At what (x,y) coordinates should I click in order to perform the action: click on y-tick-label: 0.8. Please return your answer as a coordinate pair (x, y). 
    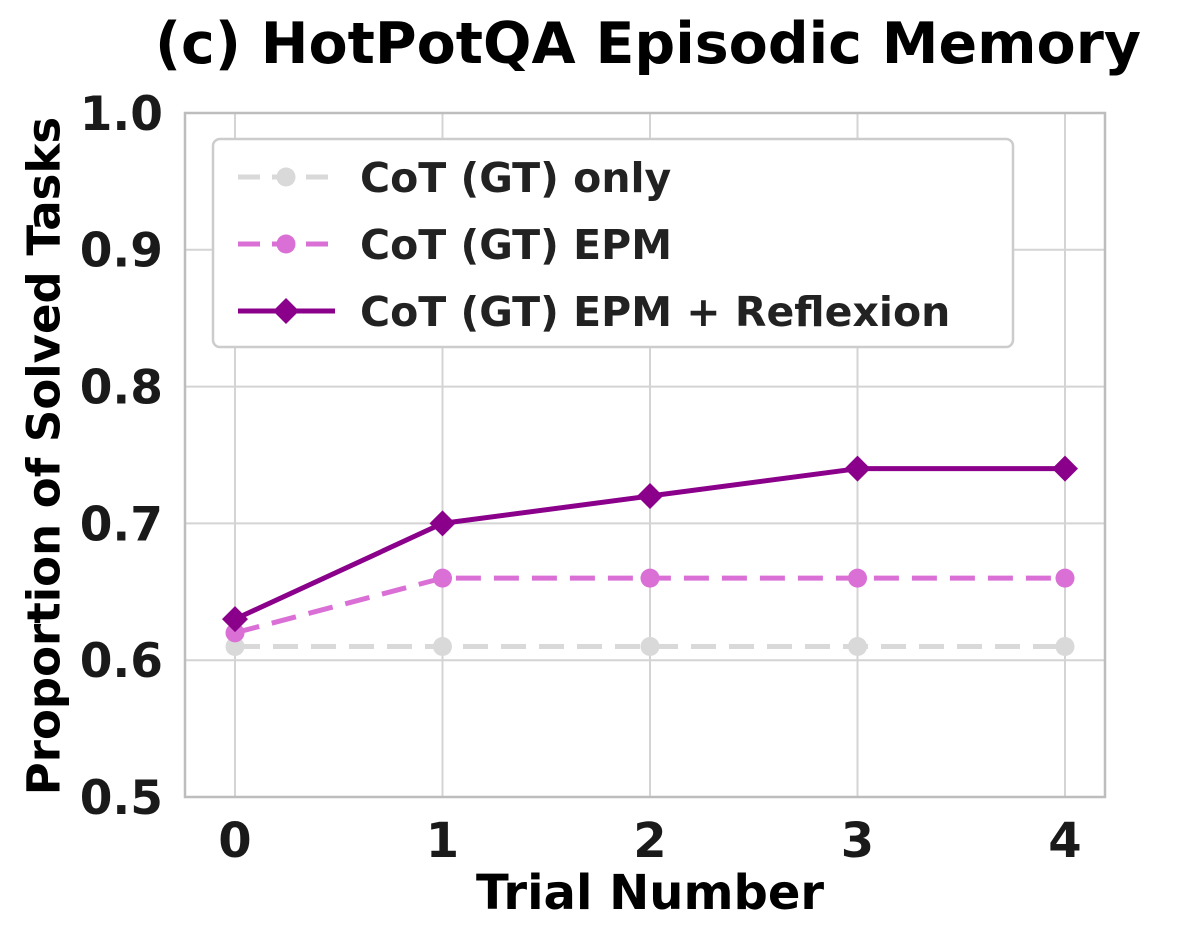
    Looking at the image, I should click on (121, 388).